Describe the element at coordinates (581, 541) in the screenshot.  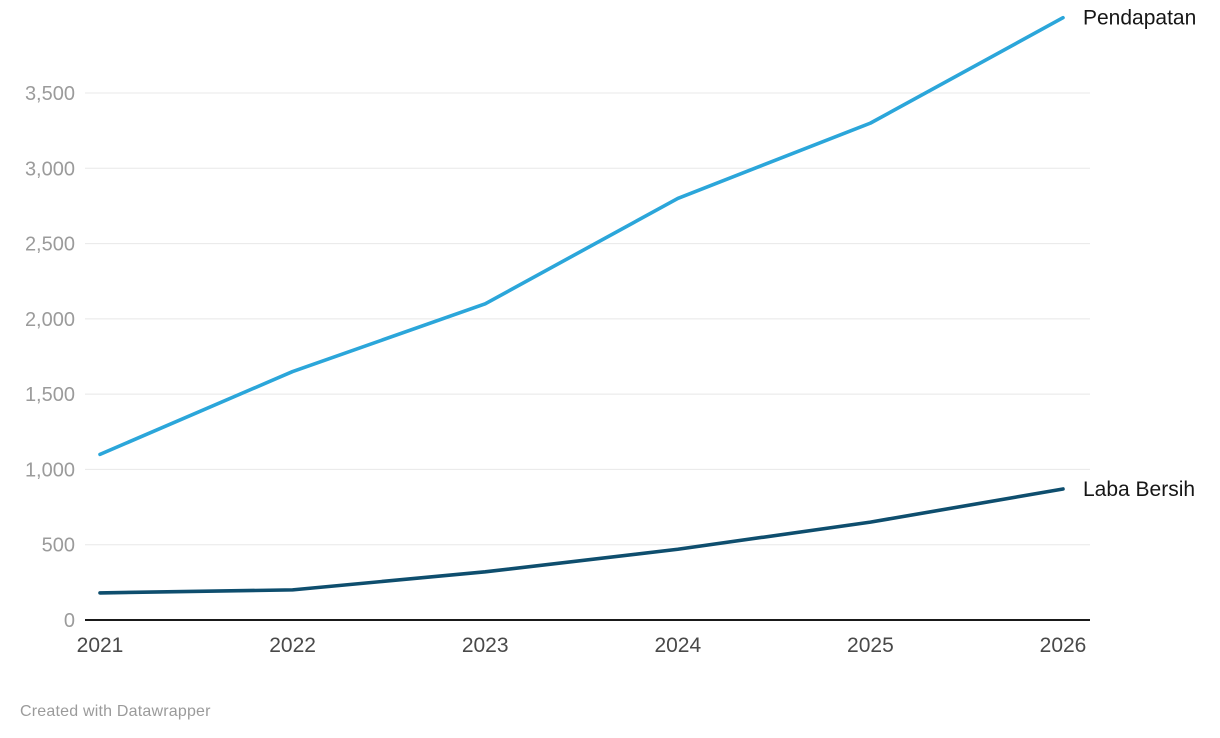
I see `series-line-laba-bersih` at that location.